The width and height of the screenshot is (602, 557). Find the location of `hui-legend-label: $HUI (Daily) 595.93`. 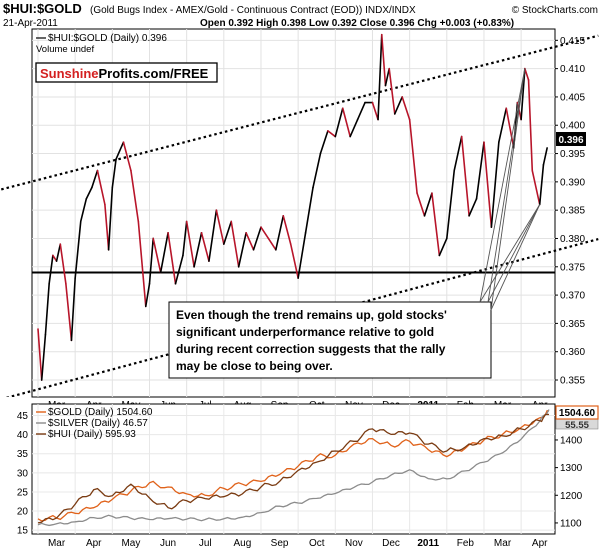

hui-legend-label: $HUI (Daily) 595.93 is located at coordinates (92, 434).